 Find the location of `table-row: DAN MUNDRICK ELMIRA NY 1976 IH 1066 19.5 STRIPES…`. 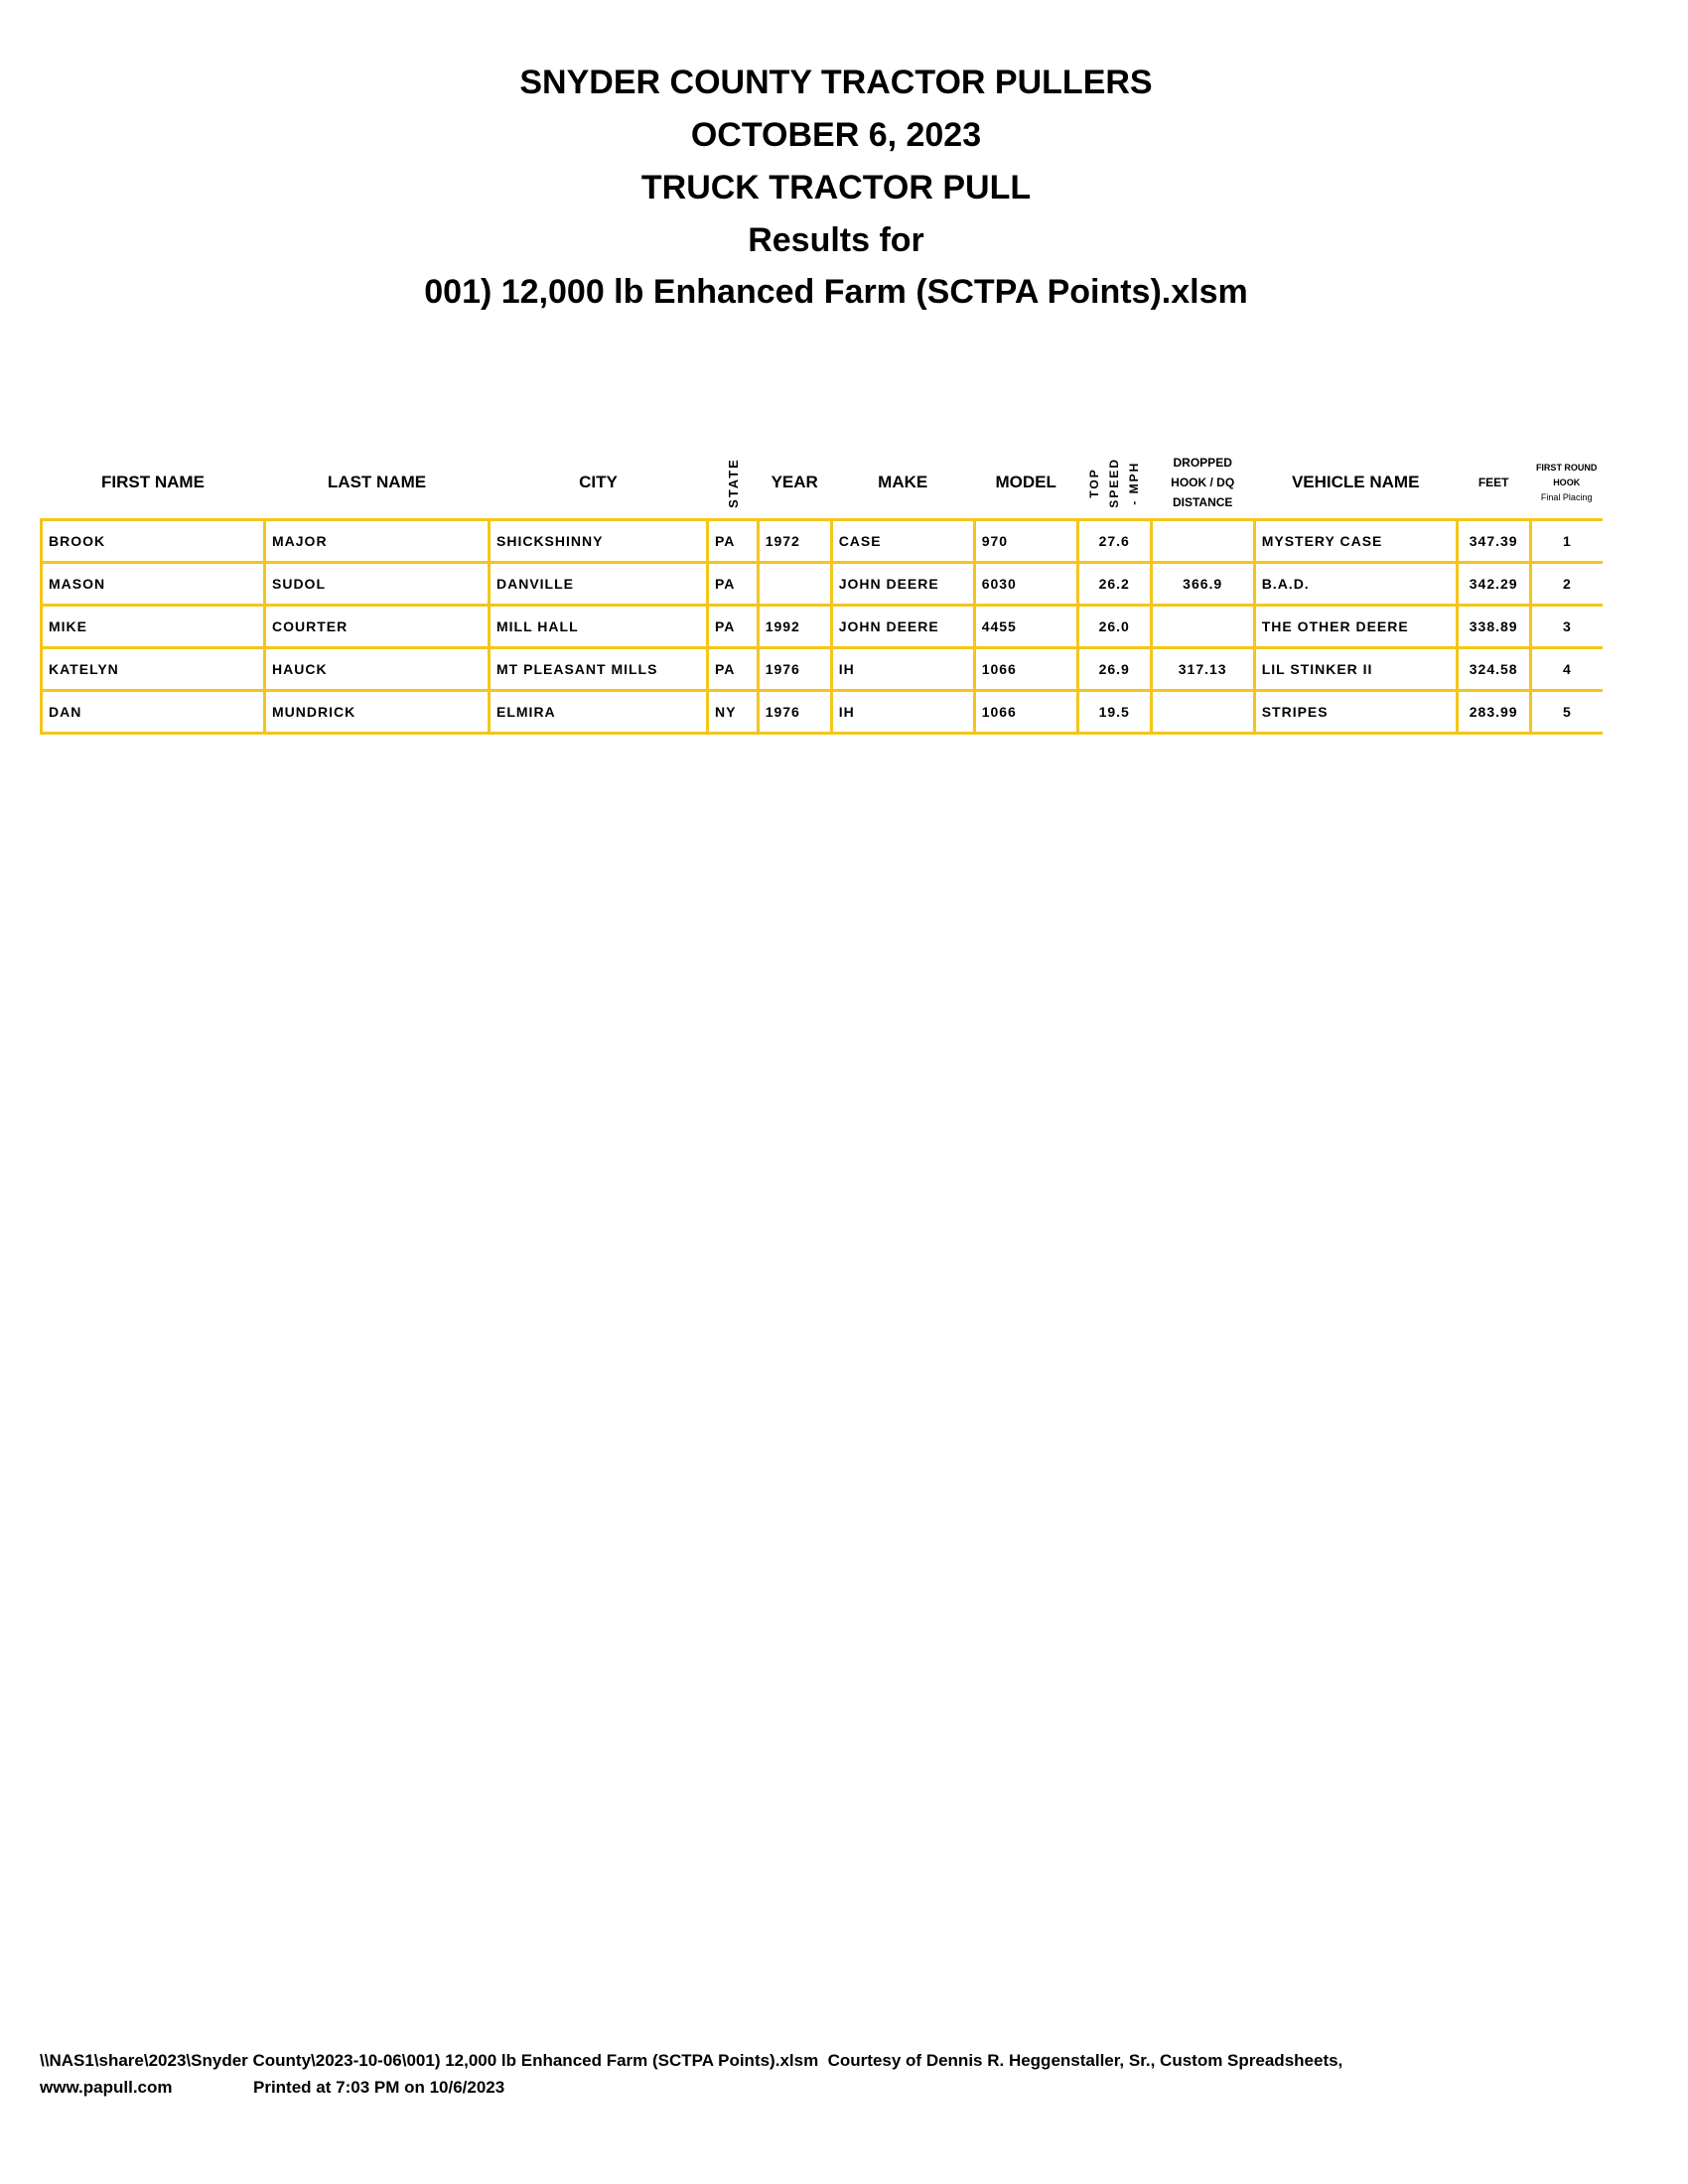

table-row: DAN MUNDRICK ELMIRA NY 1976 IH 1066 19.5 STRIPES… is located at coordinates (822, 712).